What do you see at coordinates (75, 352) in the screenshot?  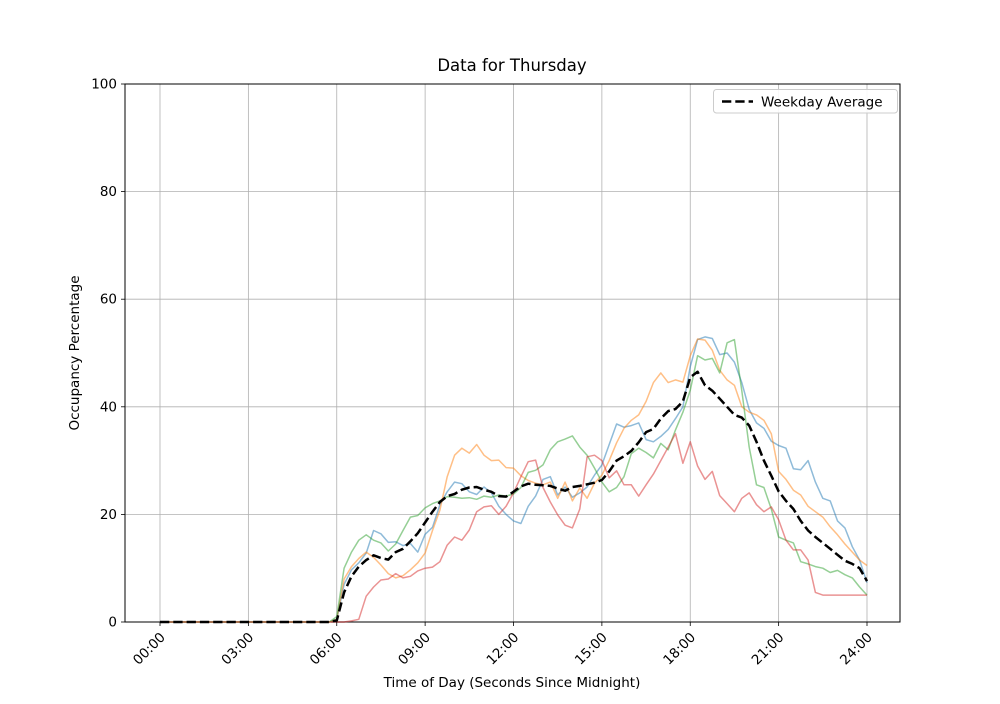 I see `y-axis-label: Occupancy Percentage` at bounding box center [75, 352].